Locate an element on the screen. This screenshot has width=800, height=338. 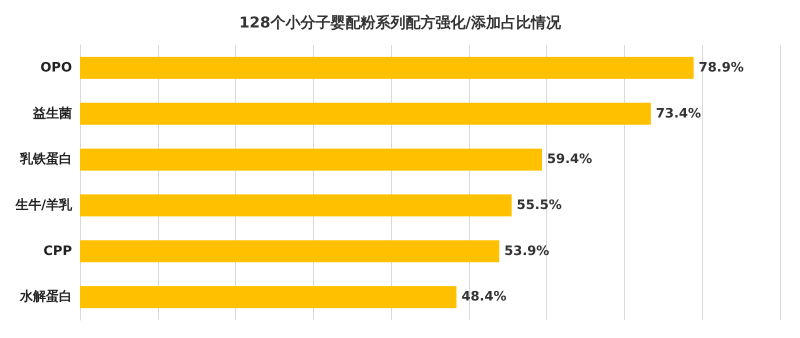
y-tick-label: 乳铁蛋白 is located at coordinates (45, 159).